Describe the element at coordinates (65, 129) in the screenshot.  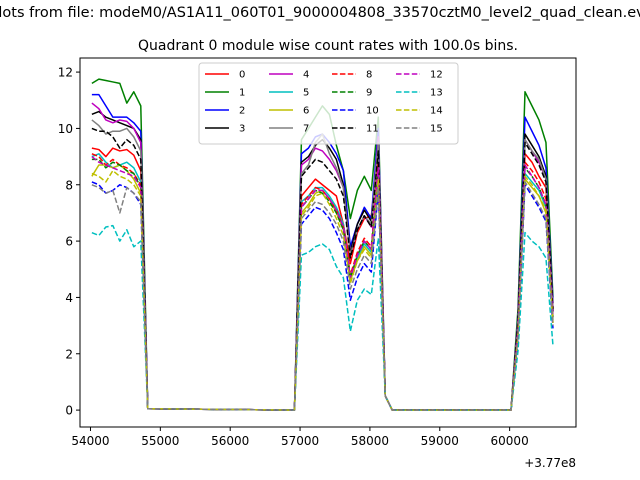
I see `y-tick-label: 10` at that location.